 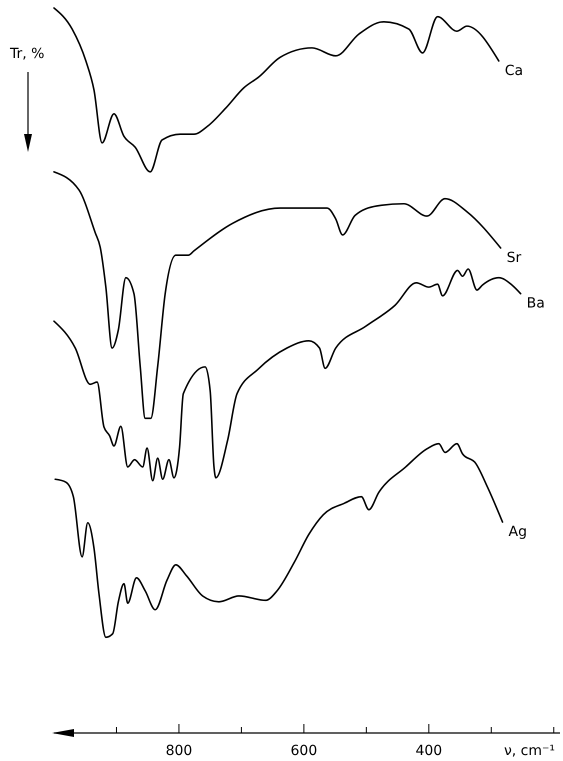 What do you see at coordinates (179, 751) in the screenshot?
I see `x-tick-label: 800` at bounding box center [179, 751].